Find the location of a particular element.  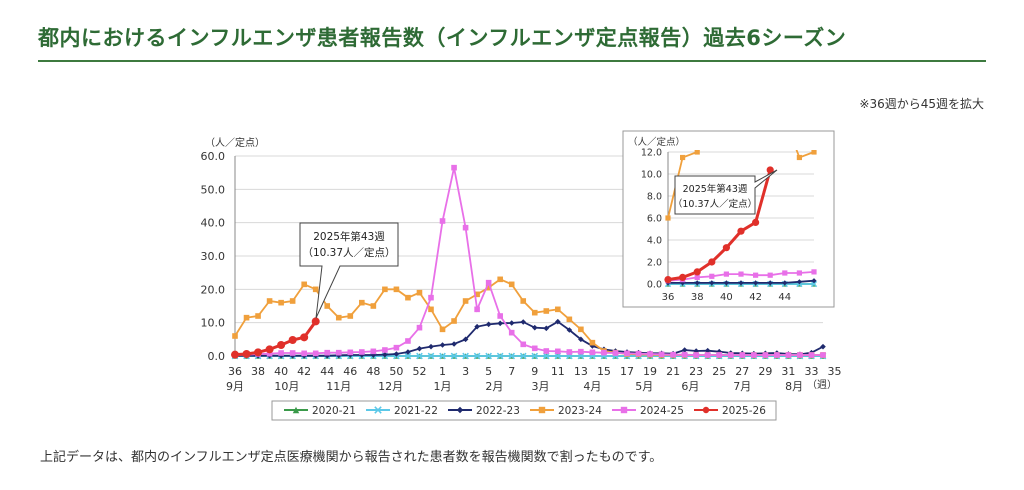

x-tick-label: 46 is located at coordinates (350, 371).